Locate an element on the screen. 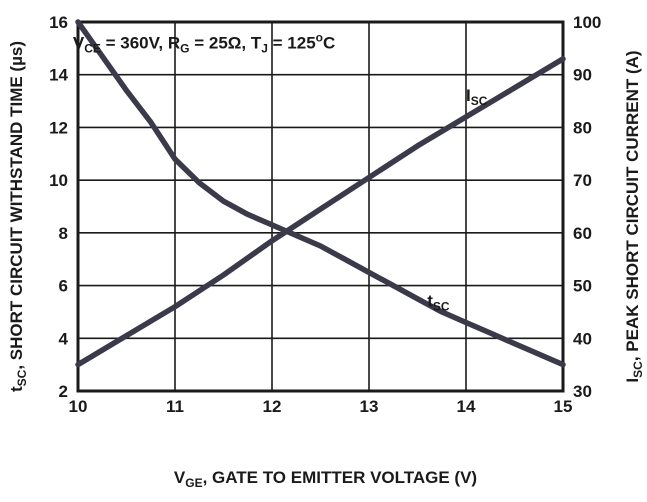  y-left-tick-label: 8 is located at coordinates (63, 233).